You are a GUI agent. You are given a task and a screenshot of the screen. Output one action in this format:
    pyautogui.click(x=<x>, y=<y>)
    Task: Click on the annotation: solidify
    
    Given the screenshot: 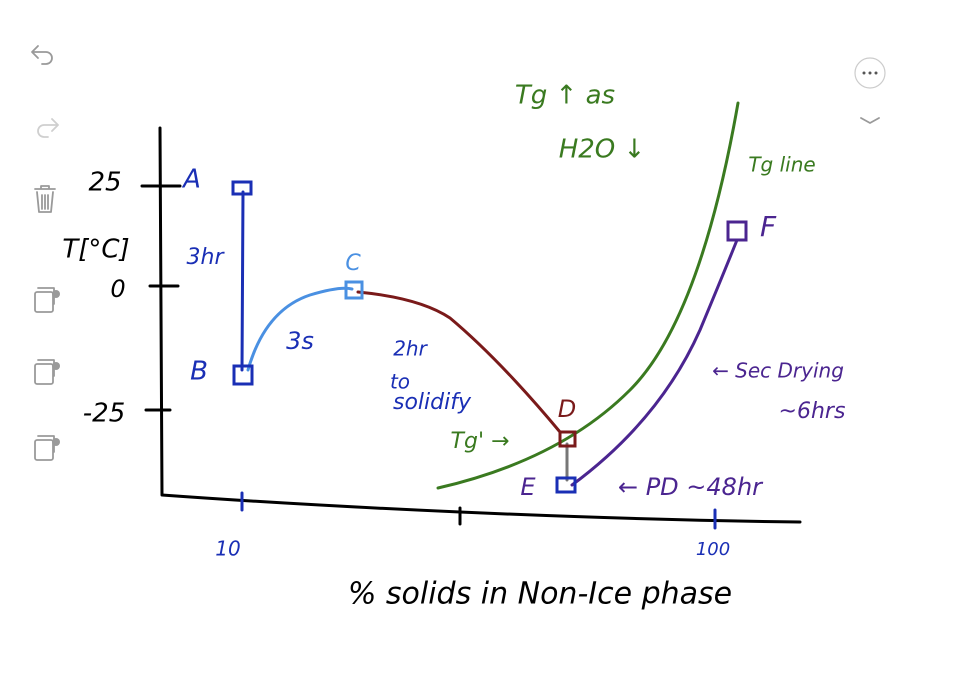 What is the action you would take?
    pyautogui.click(x=432, y=402)
    